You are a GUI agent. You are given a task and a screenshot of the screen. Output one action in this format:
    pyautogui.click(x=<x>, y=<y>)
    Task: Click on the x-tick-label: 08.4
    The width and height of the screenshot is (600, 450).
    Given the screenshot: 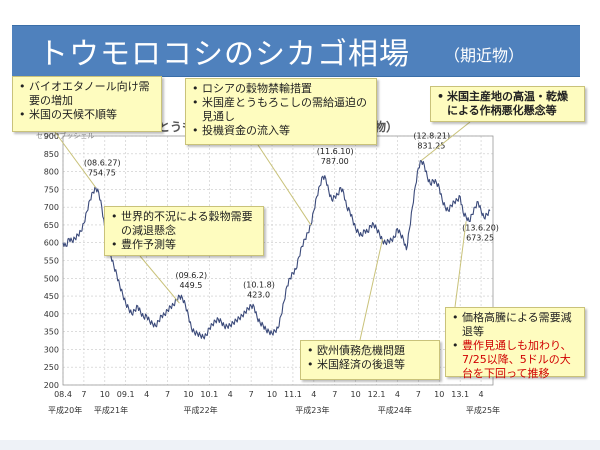 What is the action you would take?
    pyautogui.click(x=63, y=394)
    